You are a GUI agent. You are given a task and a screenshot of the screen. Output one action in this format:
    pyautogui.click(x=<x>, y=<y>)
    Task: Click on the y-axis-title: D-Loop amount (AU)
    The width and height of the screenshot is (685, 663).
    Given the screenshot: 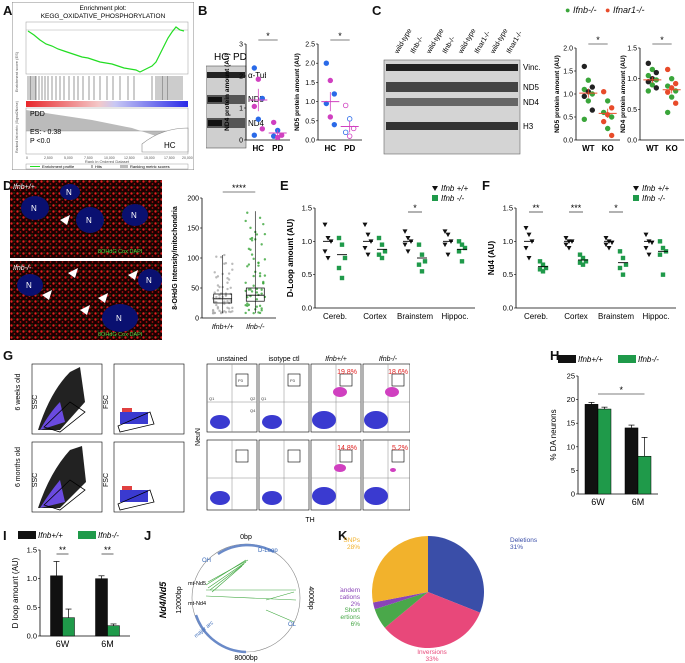 What is the action you would take?
    pyautogui.click(x=290, y=258)
    